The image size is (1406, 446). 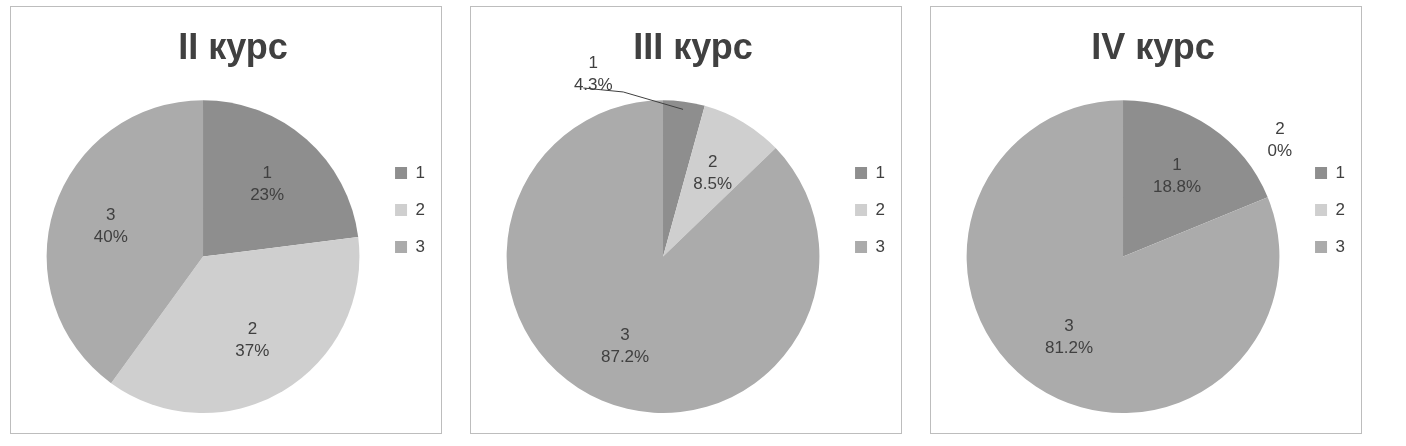 I want to click on data-label: 23%, so click(x=267, y=194).